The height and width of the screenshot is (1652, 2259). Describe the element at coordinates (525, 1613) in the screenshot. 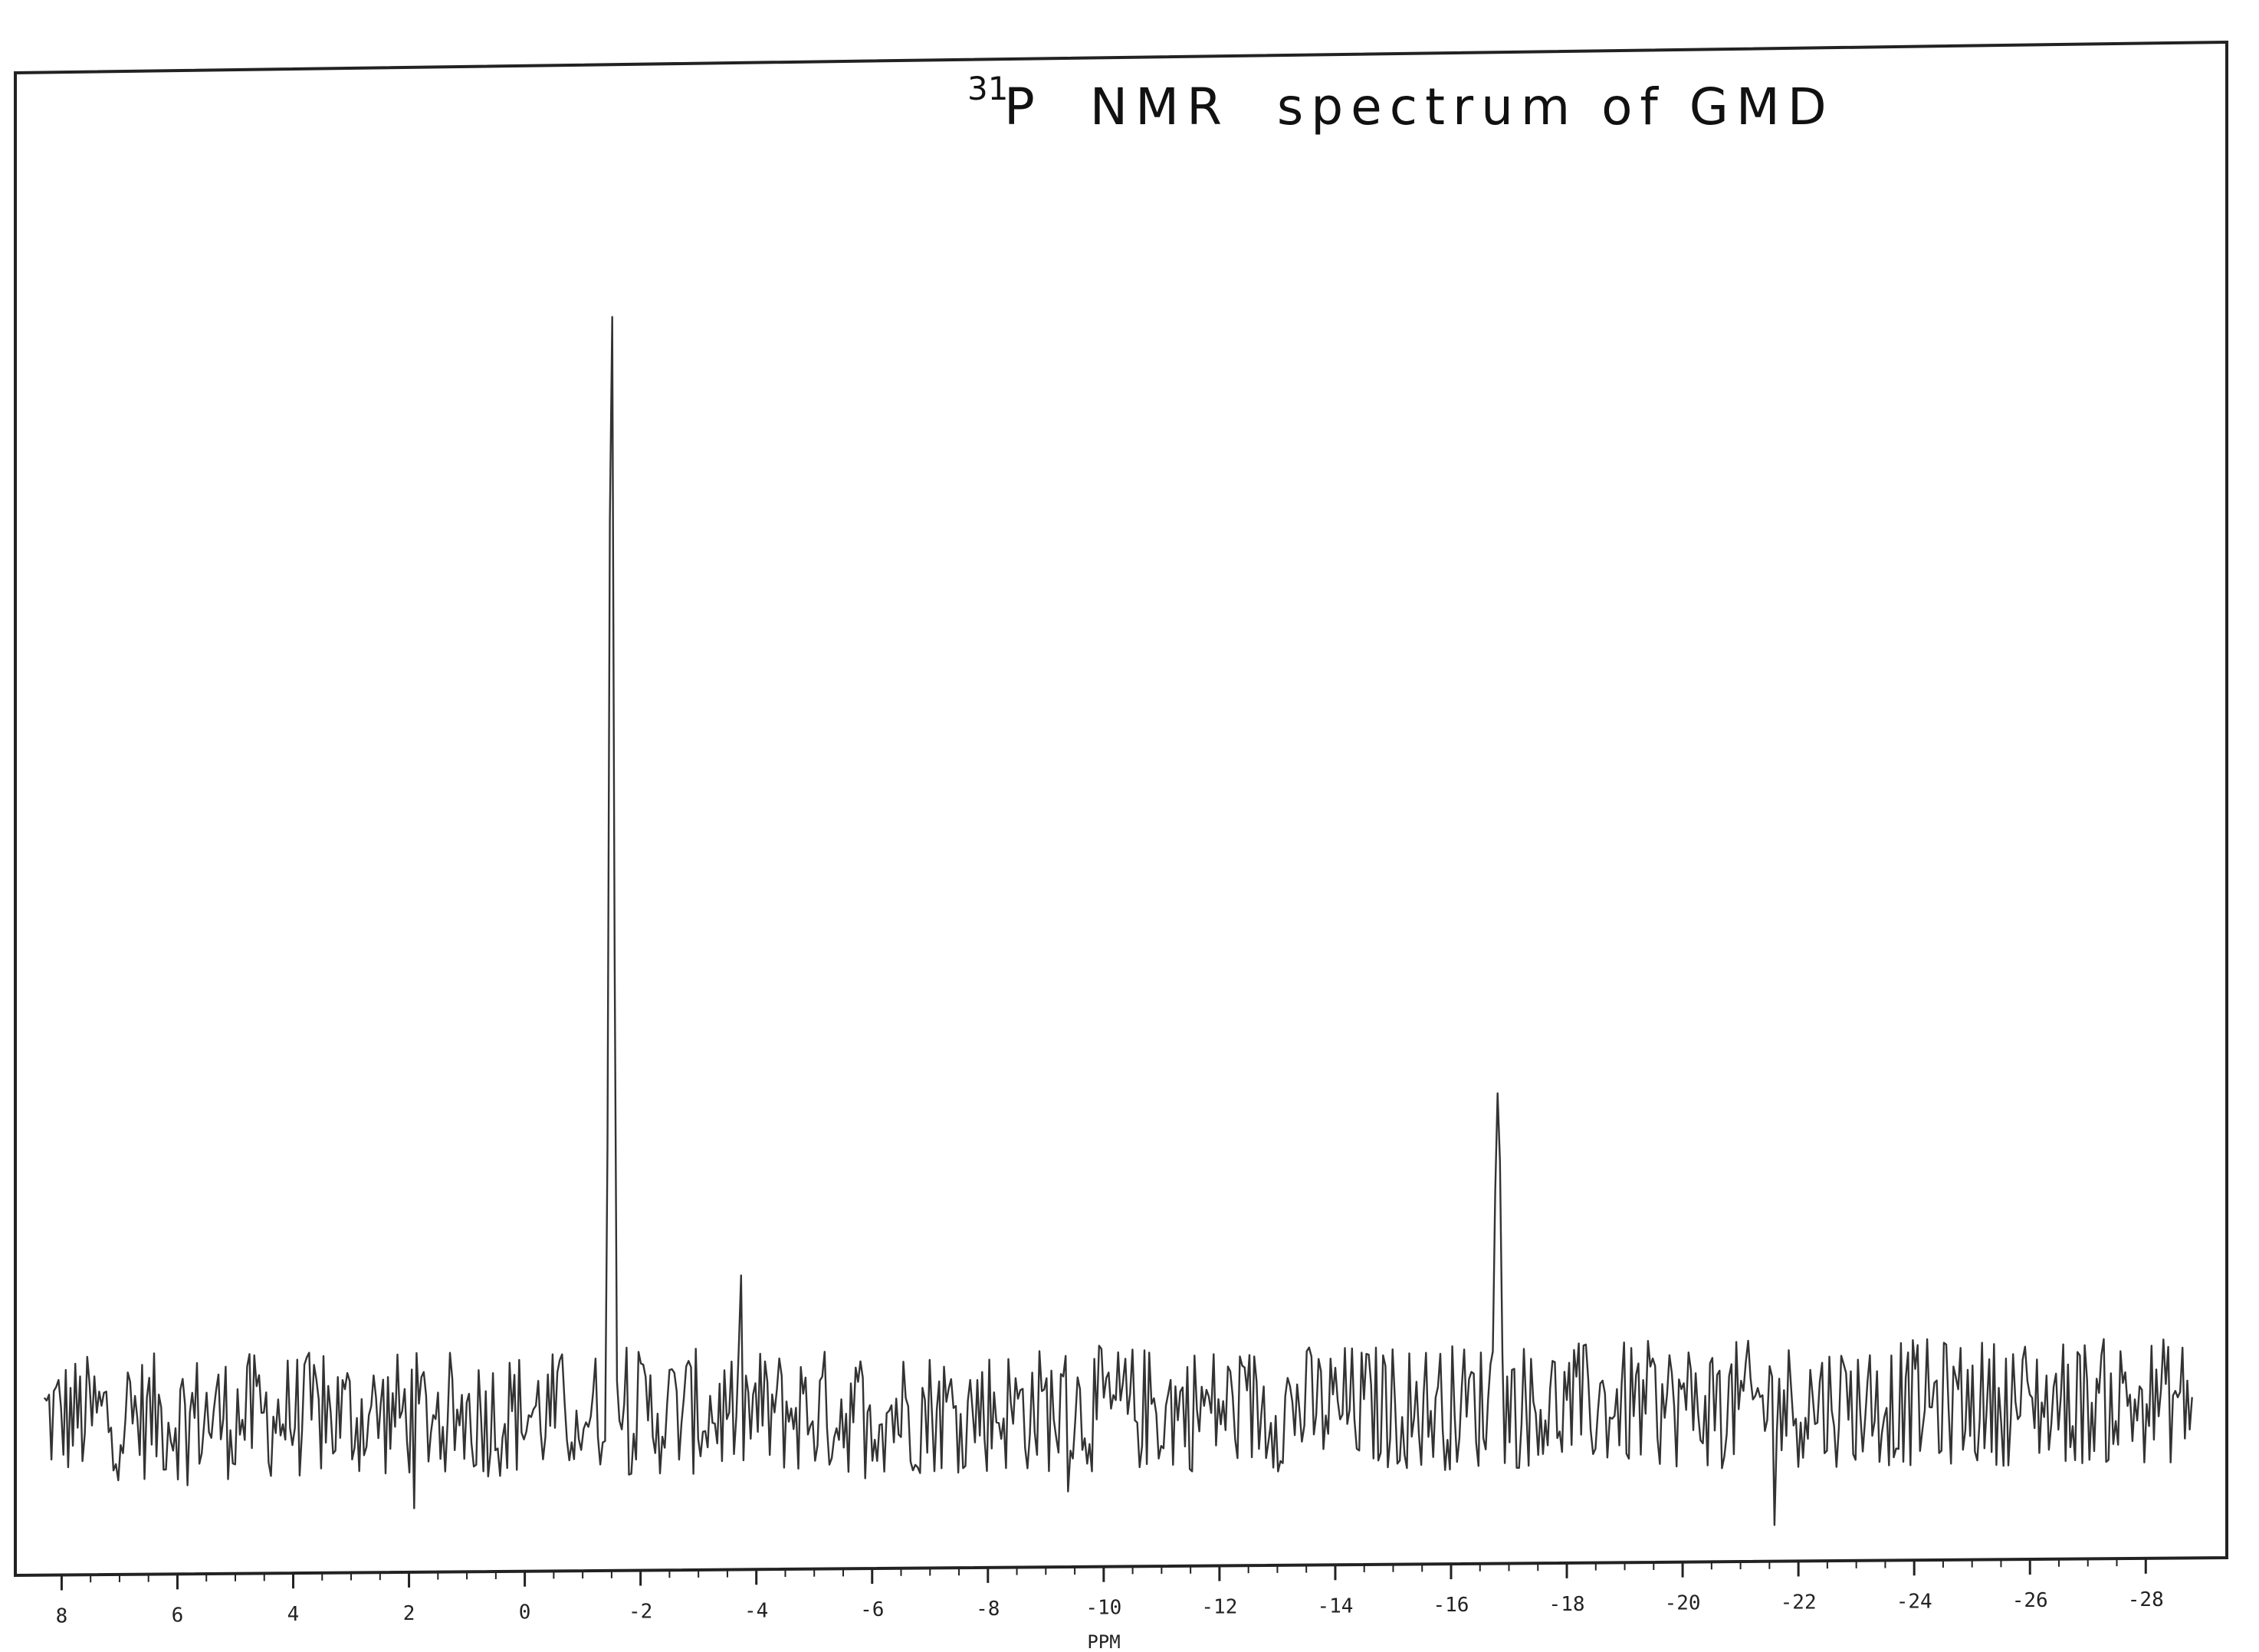

I see `x-tick-label: 0` at that location.